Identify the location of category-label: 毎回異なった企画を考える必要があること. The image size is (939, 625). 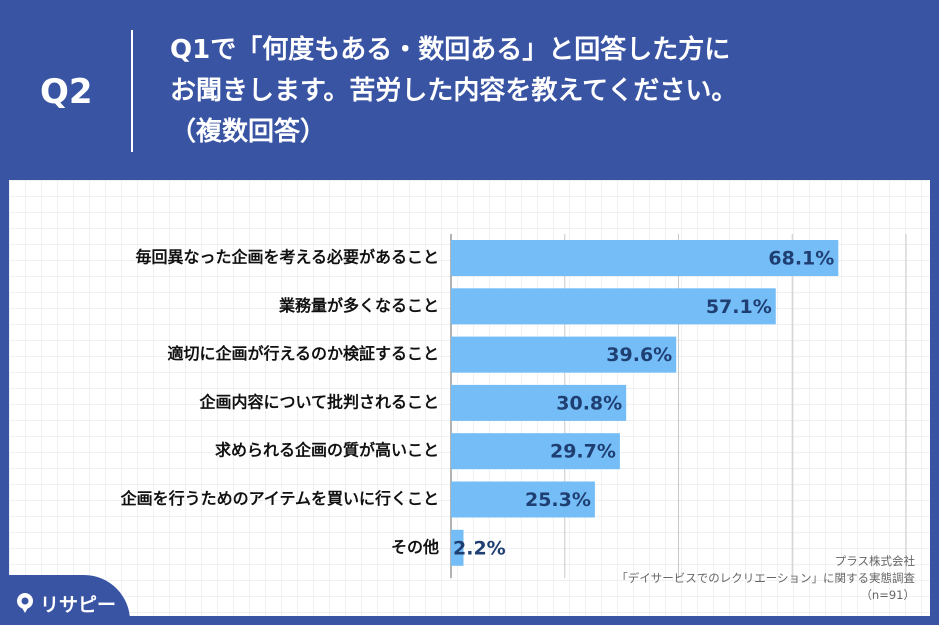
(287, 257).